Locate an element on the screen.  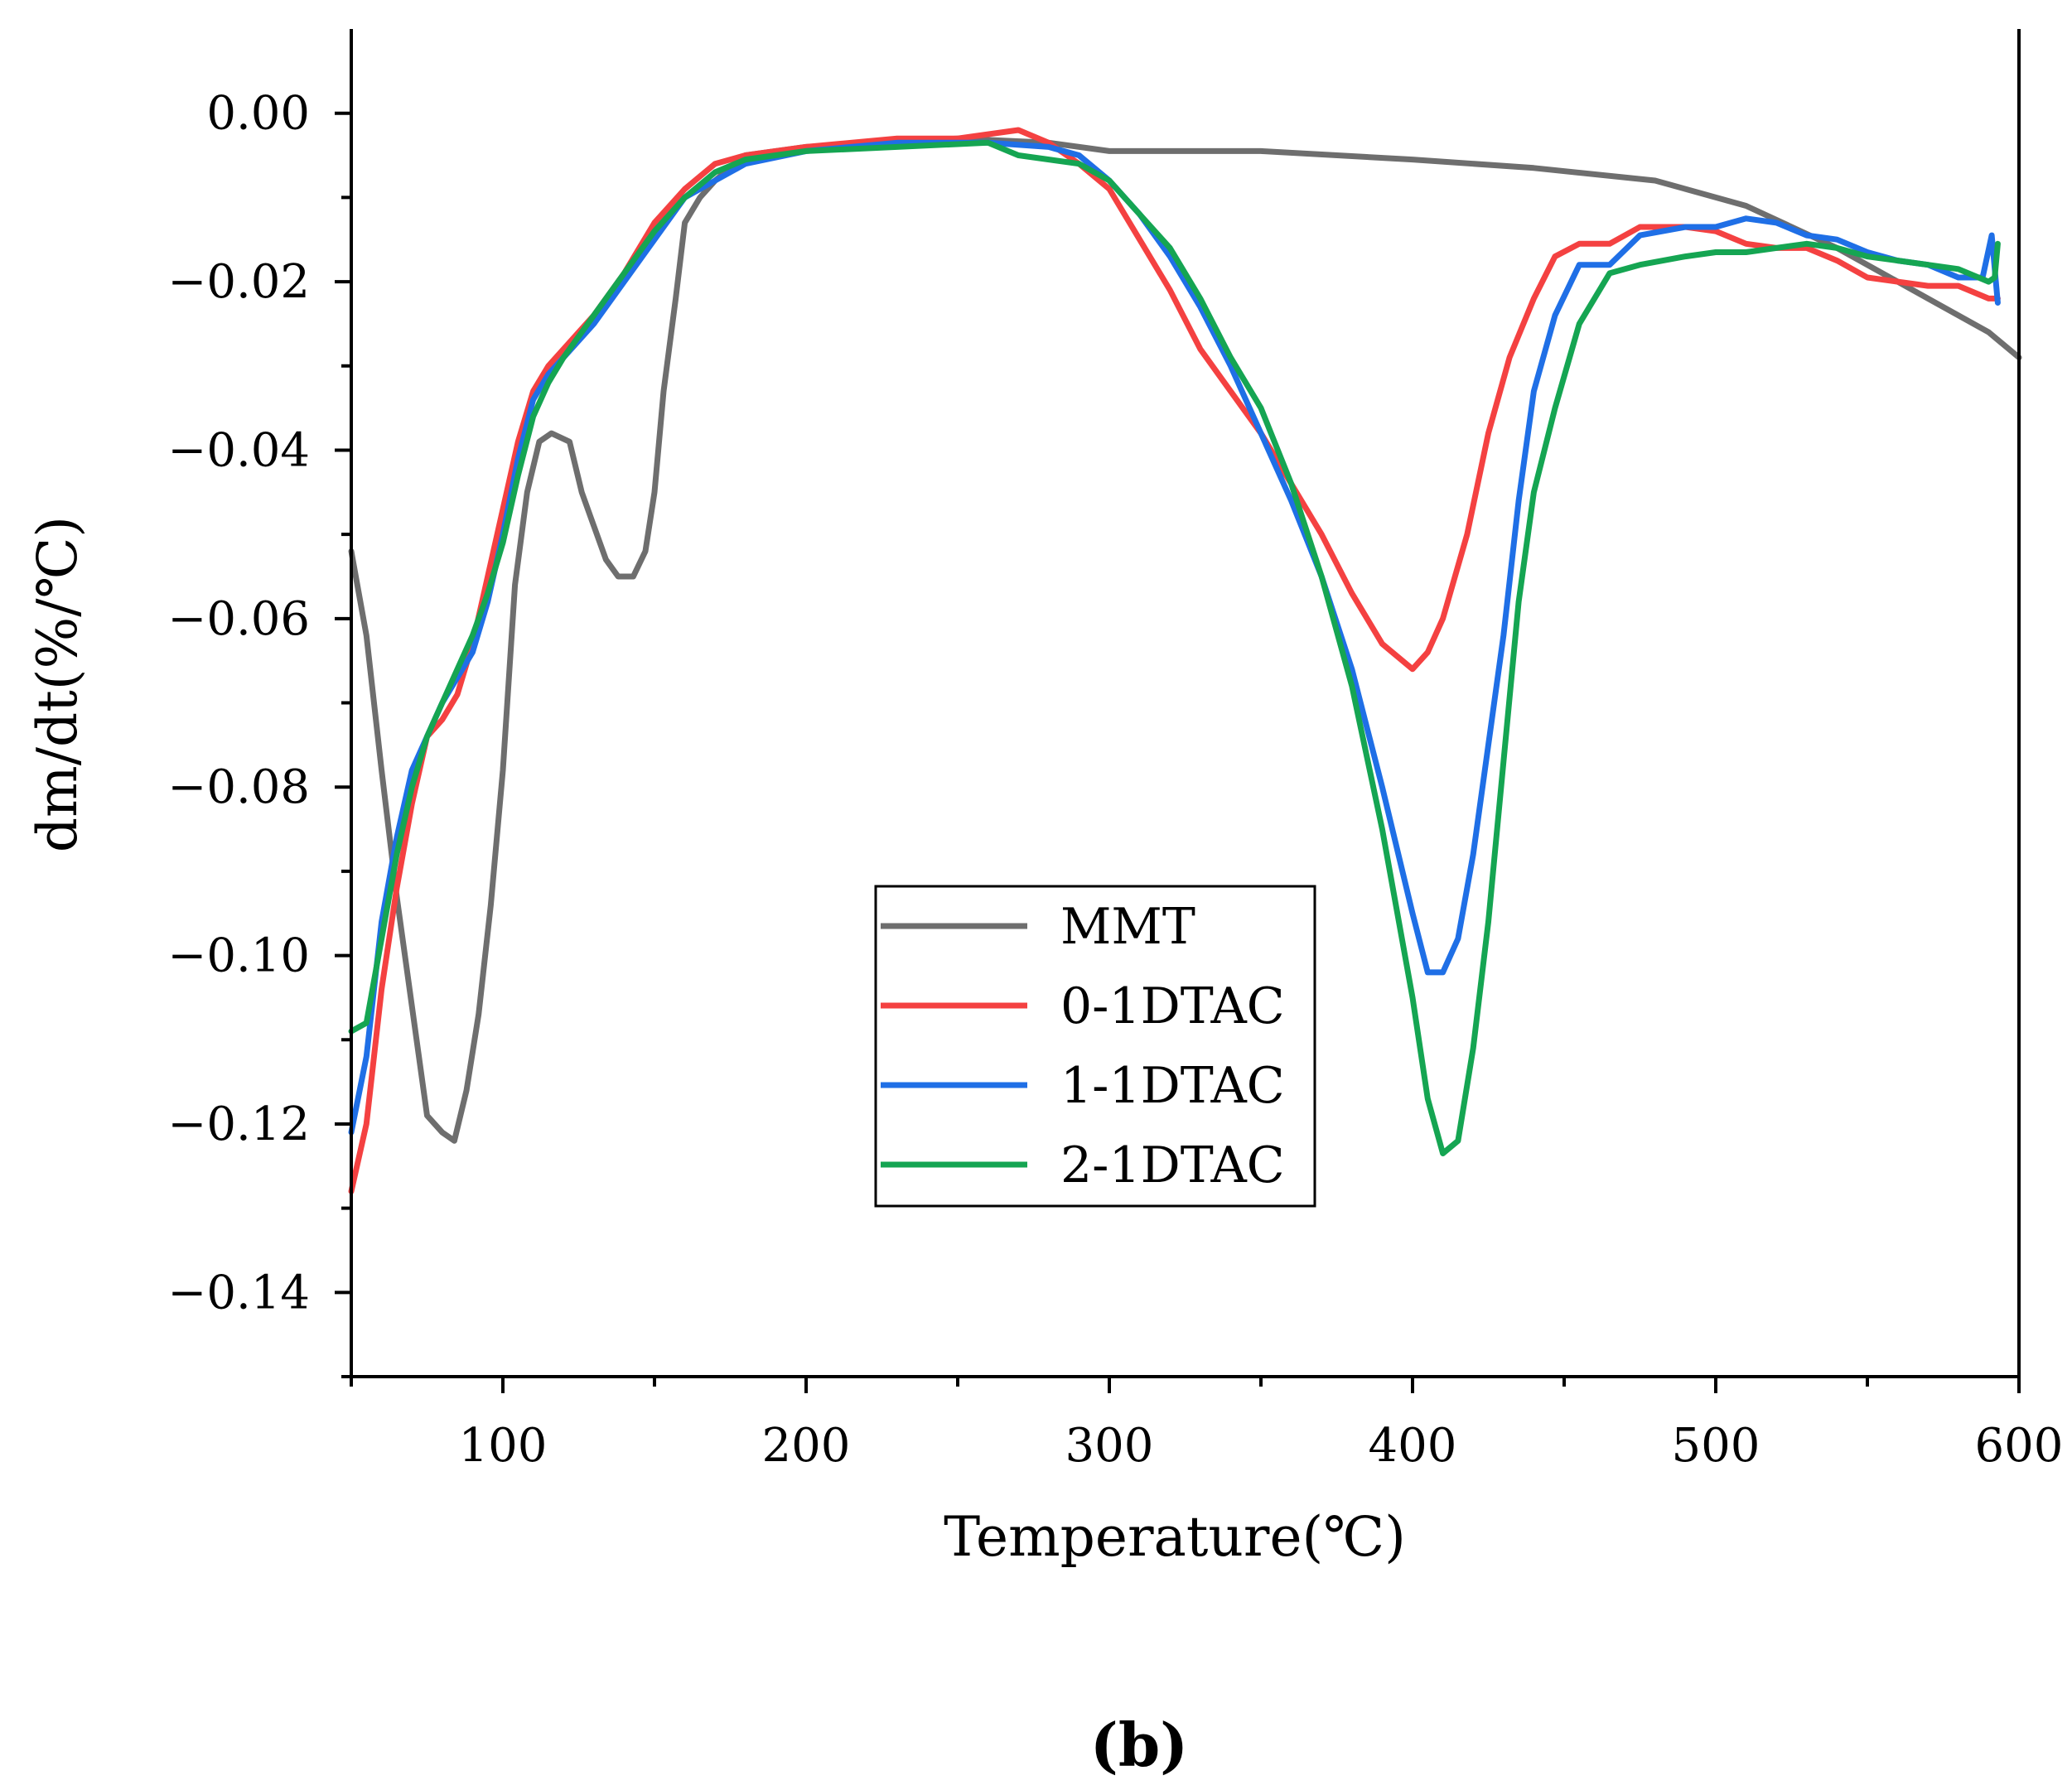
legend-label-2-1dtac: 2-1DTAC is located at coordinates (1172, 1165).